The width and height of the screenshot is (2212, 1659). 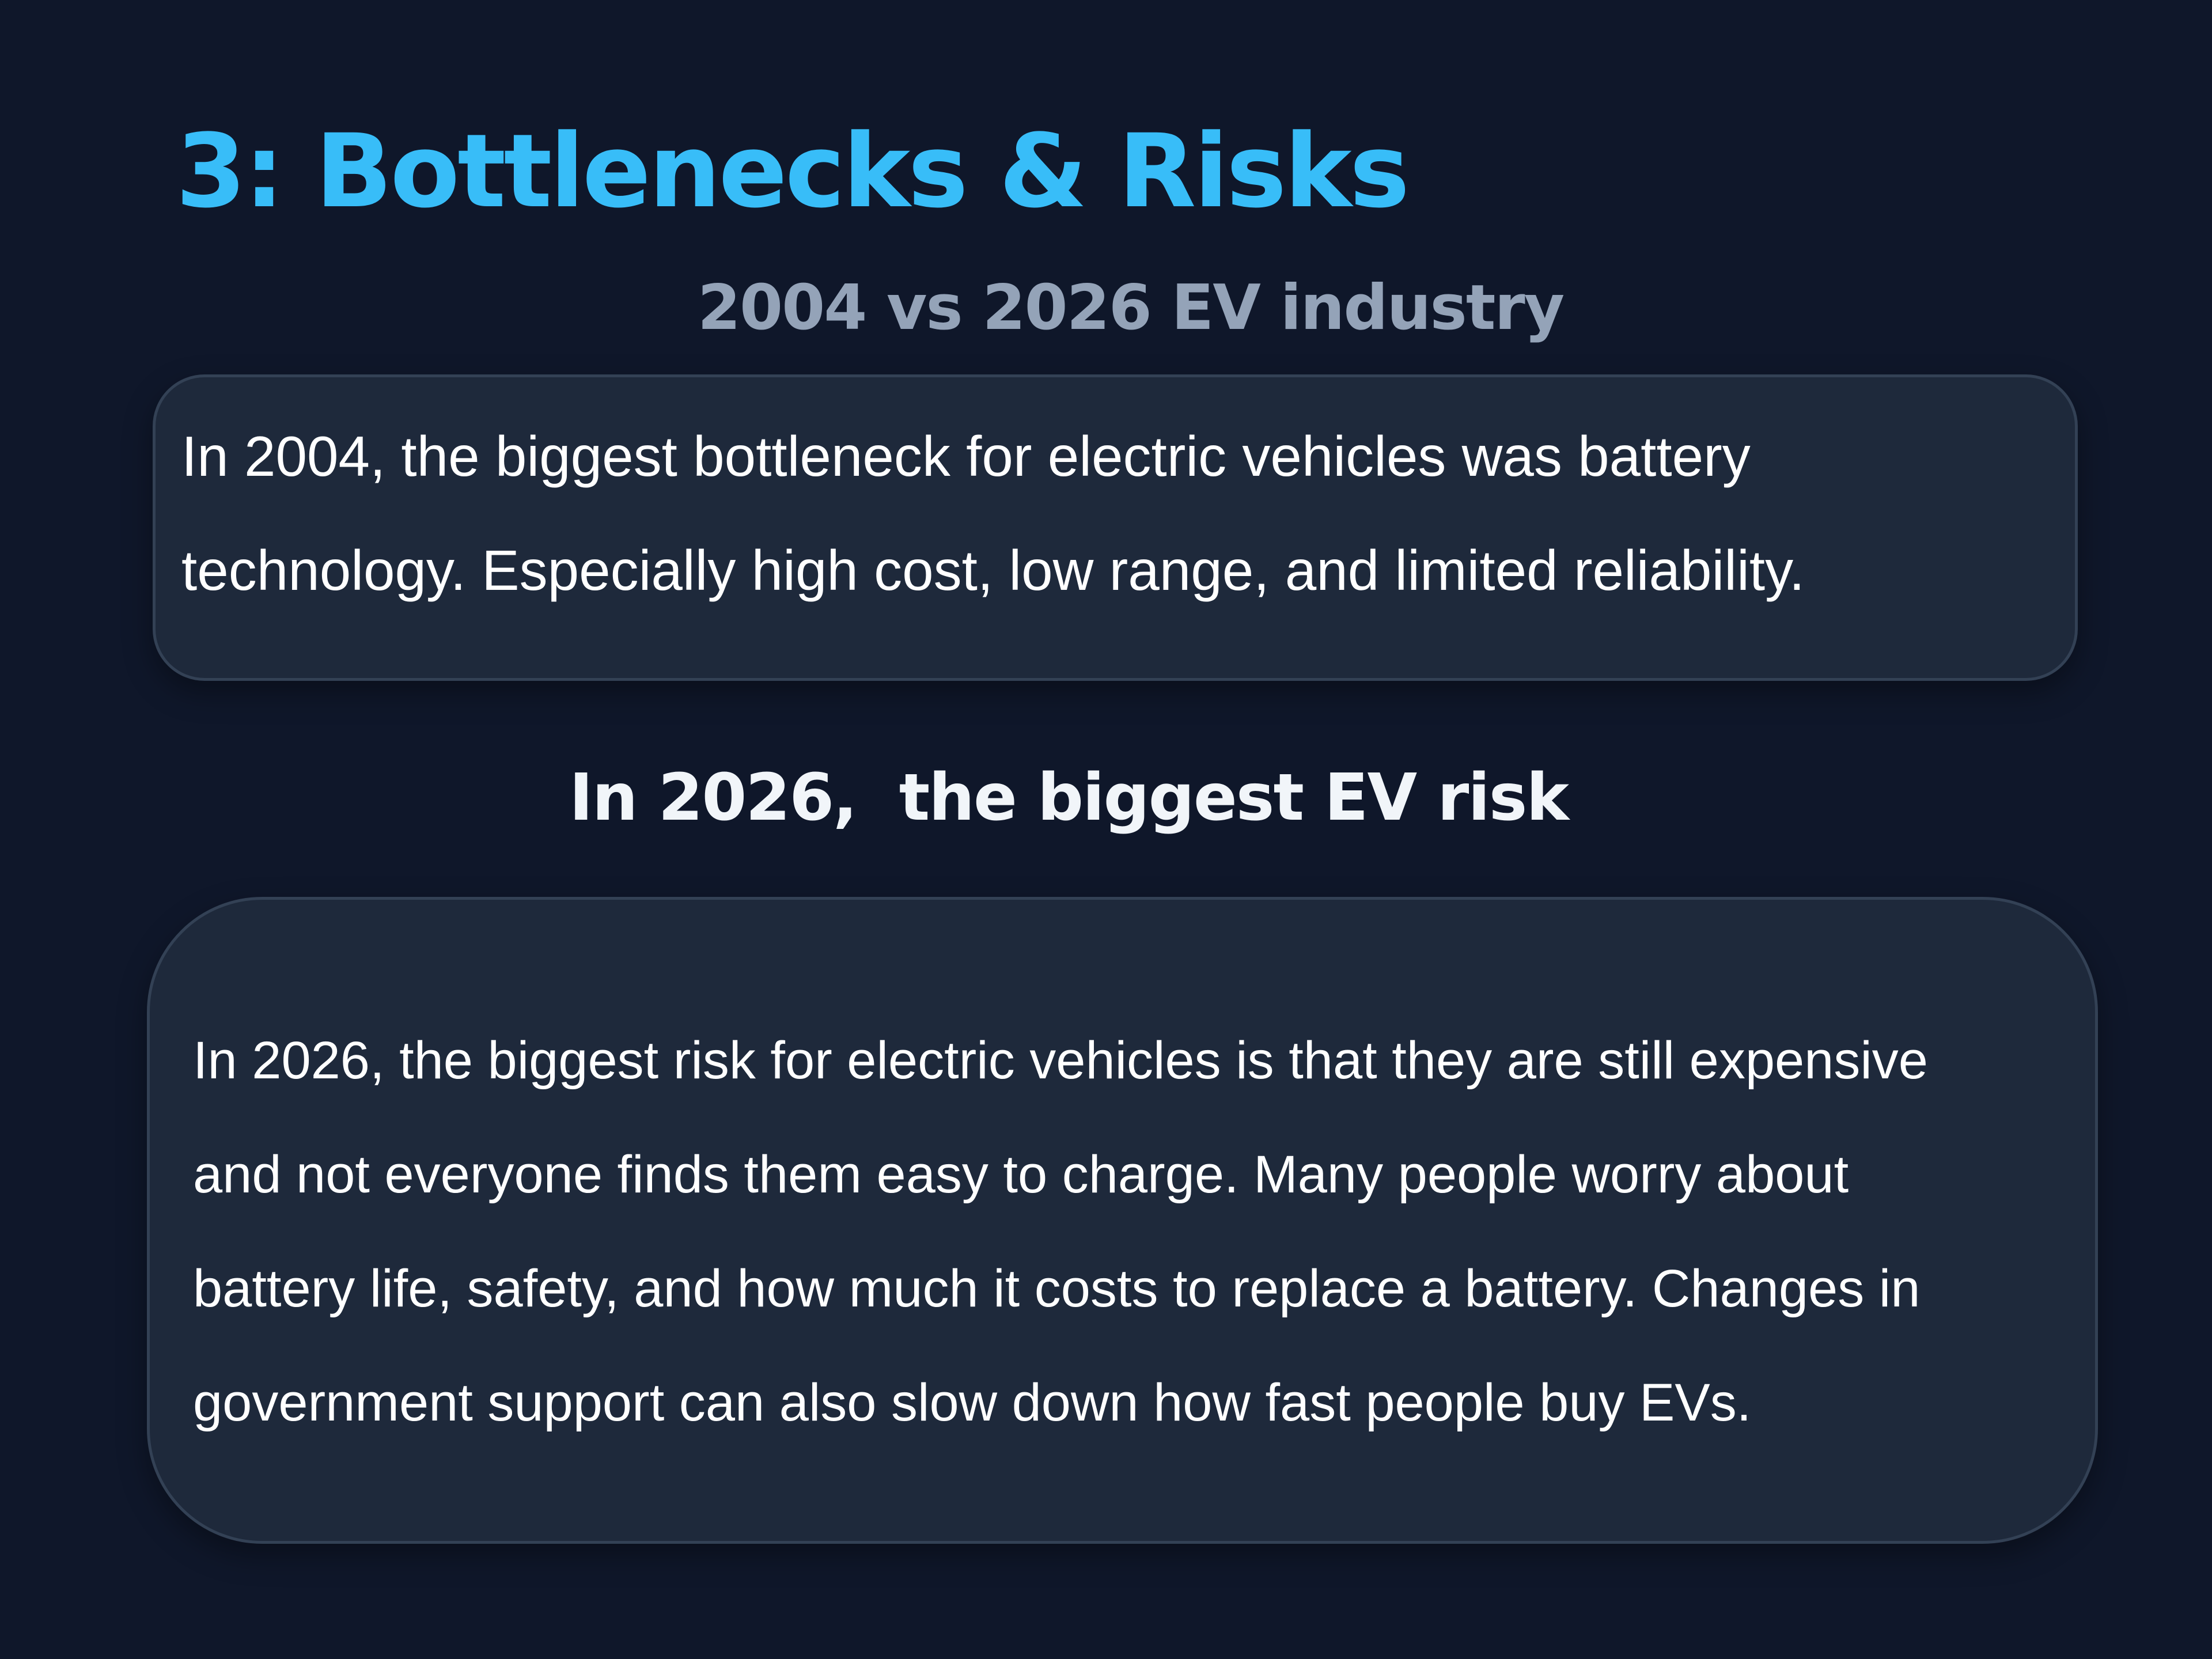 What do you see at coordinates (1069, 797) in the screenshot?
I see `section-heading-2026: In 2026, the biggest EV risk` at bounding box center [1069, 797].